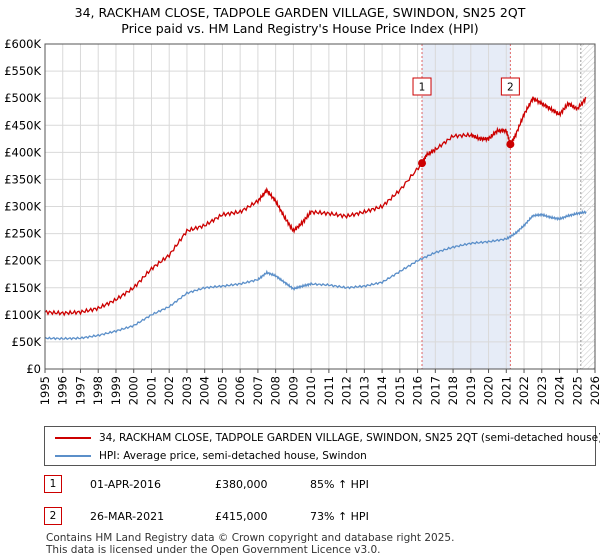 This screenshot has height=560, width=600. I want to click on y-tick-label: £400K, so click(22, 152).